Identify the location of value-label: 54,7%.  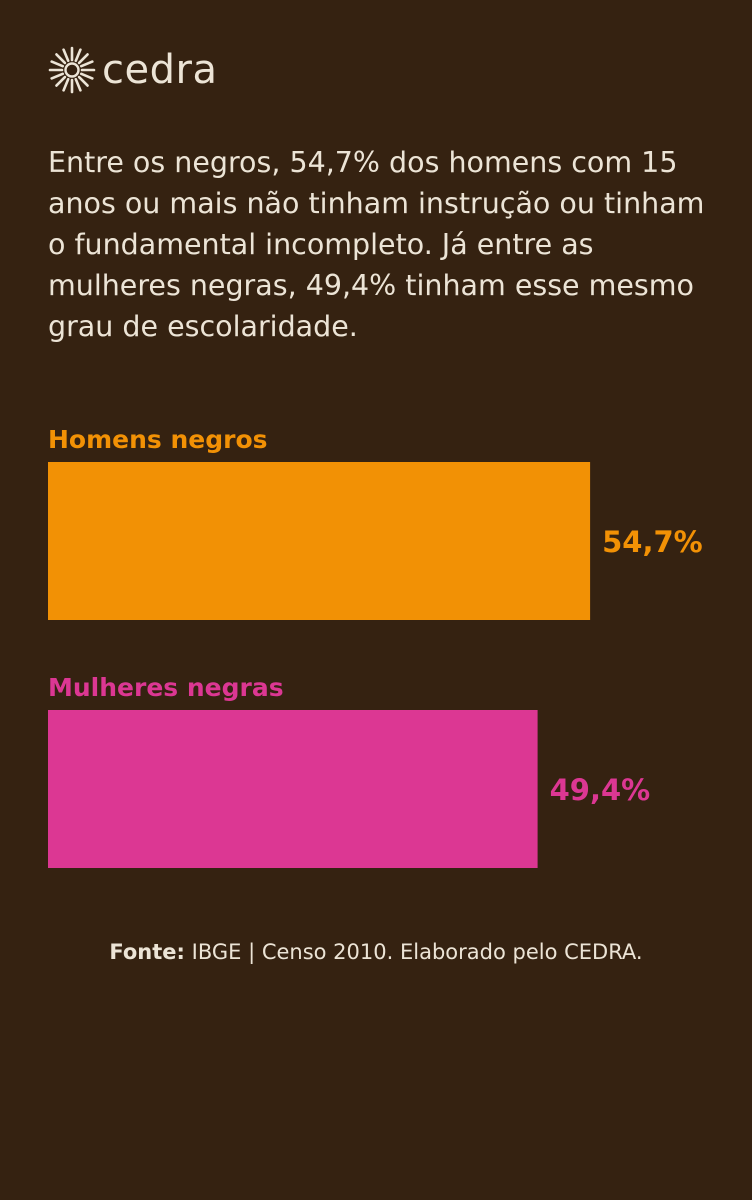
(652, 542).